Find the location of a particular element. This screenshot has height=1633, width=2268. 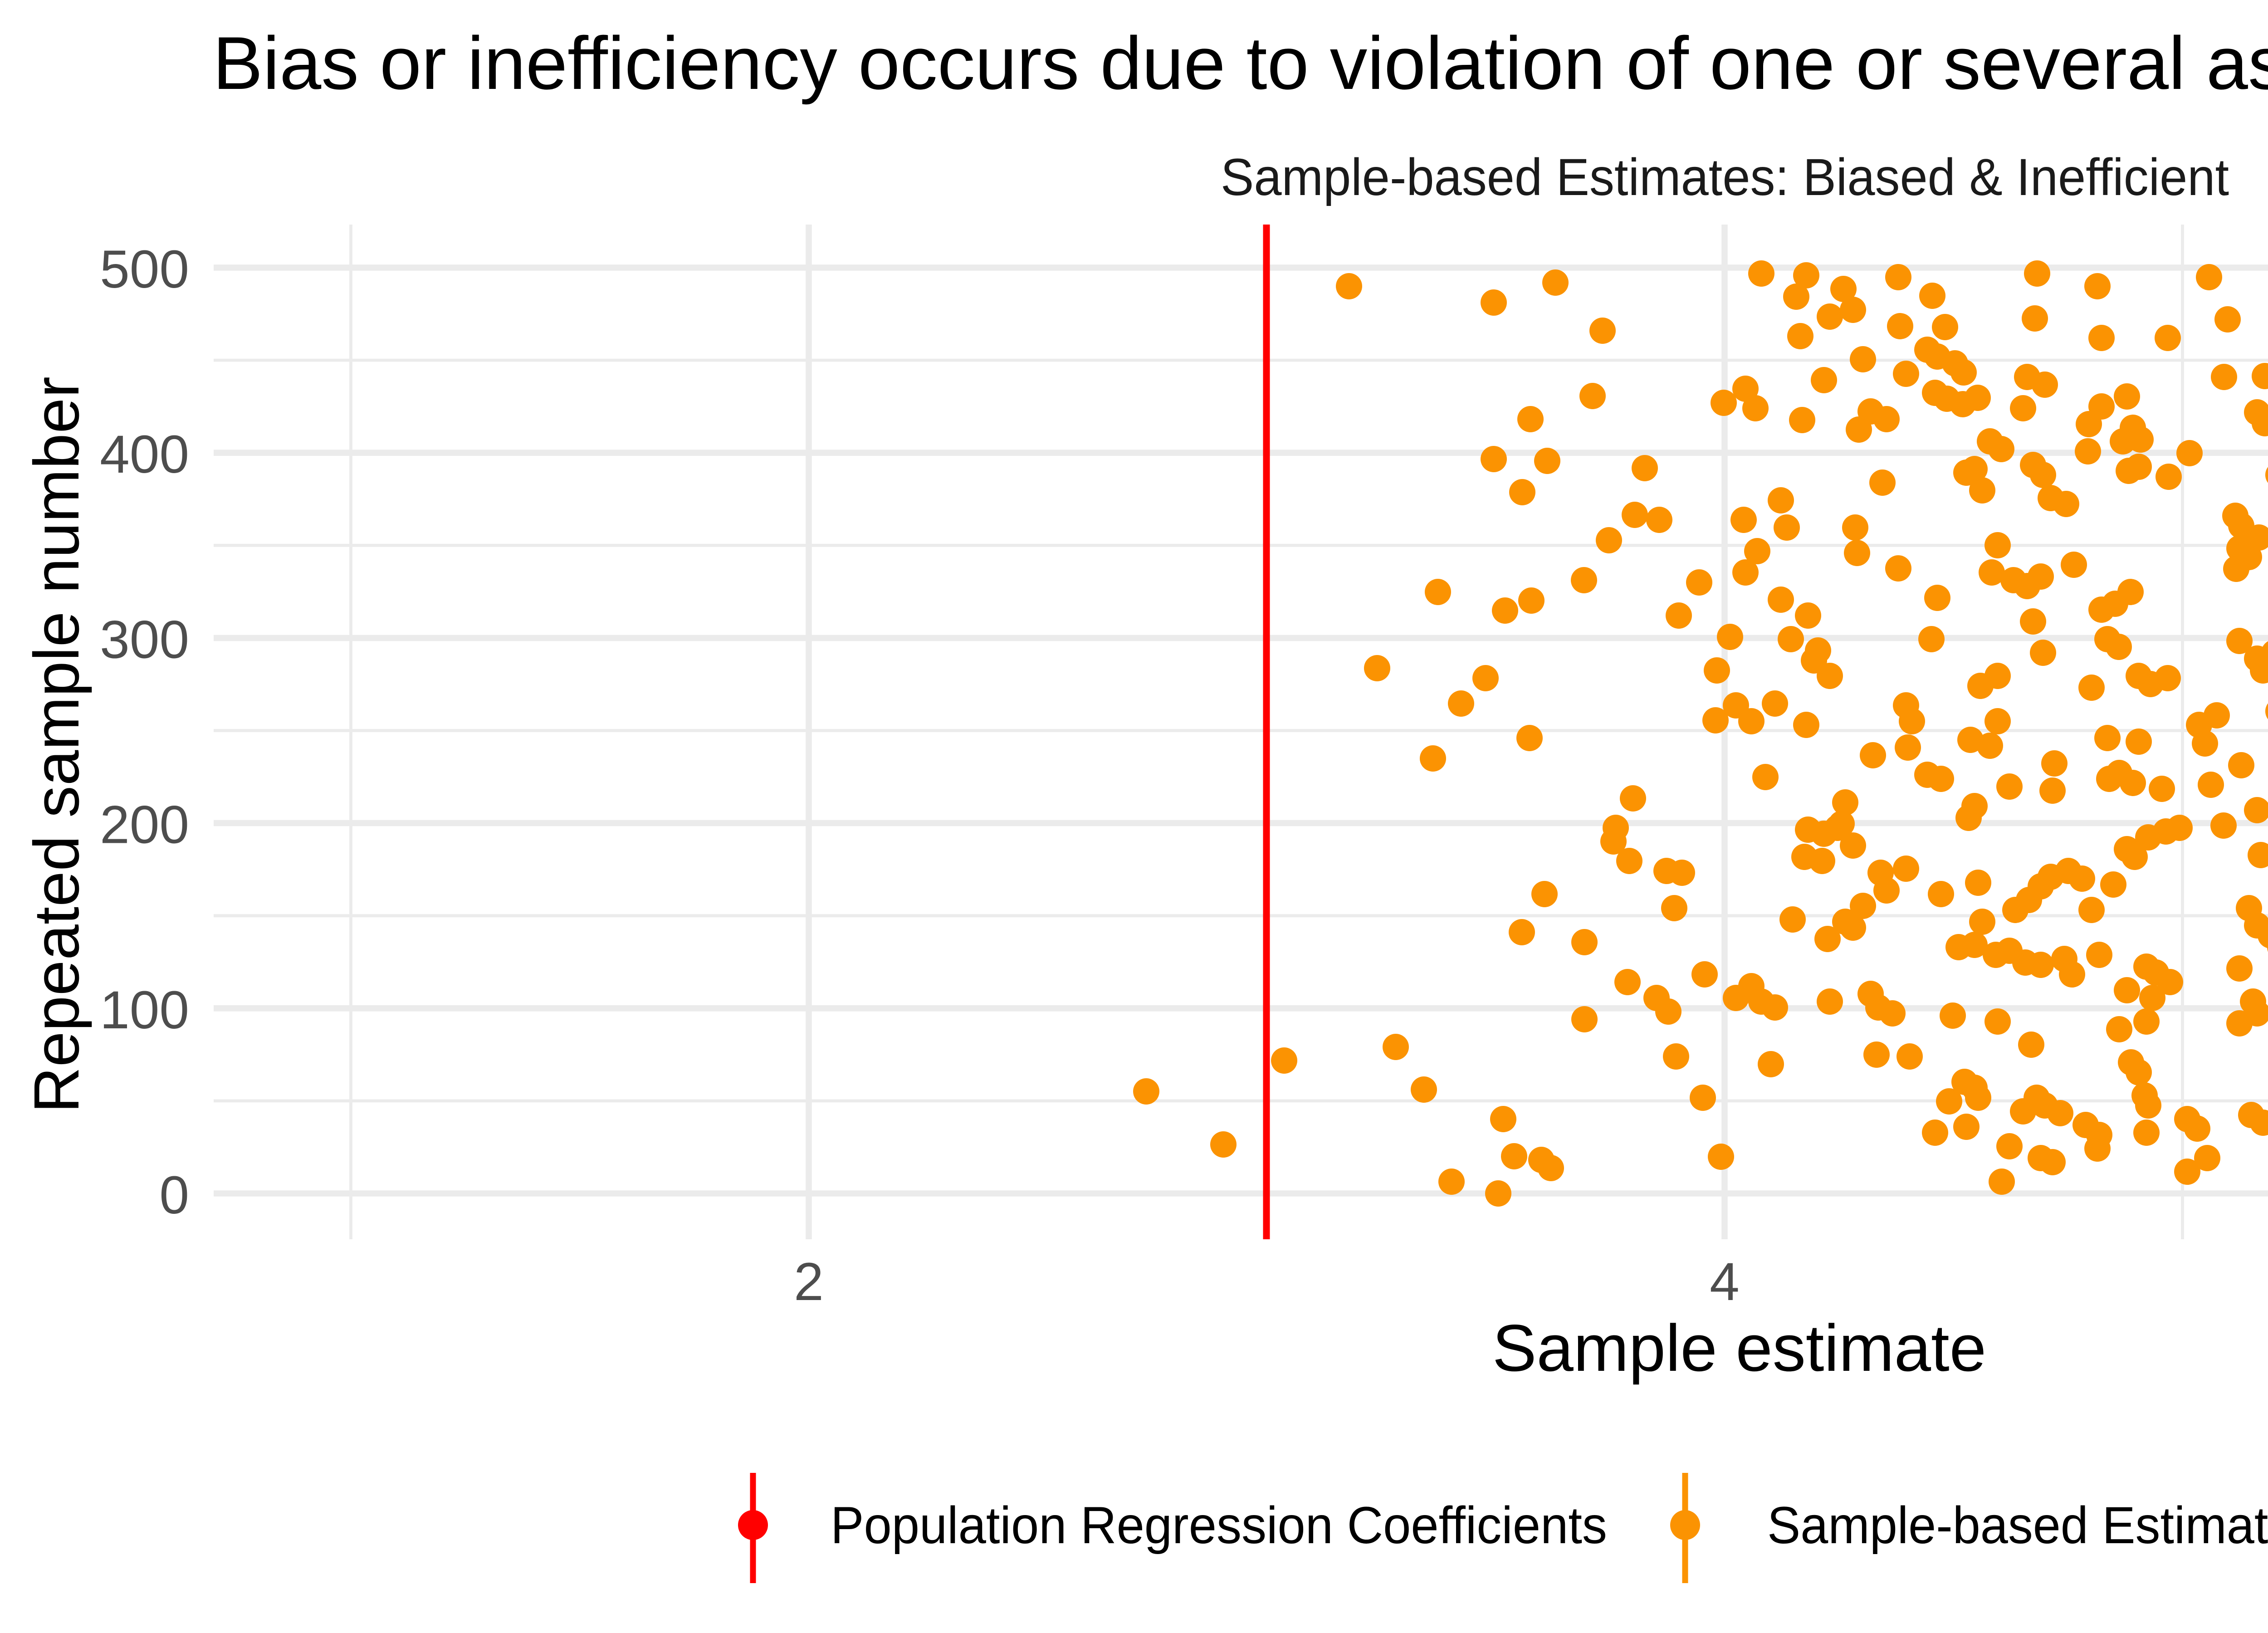

svg-text: Sample estimate is located at coordinates (1739, 1348).